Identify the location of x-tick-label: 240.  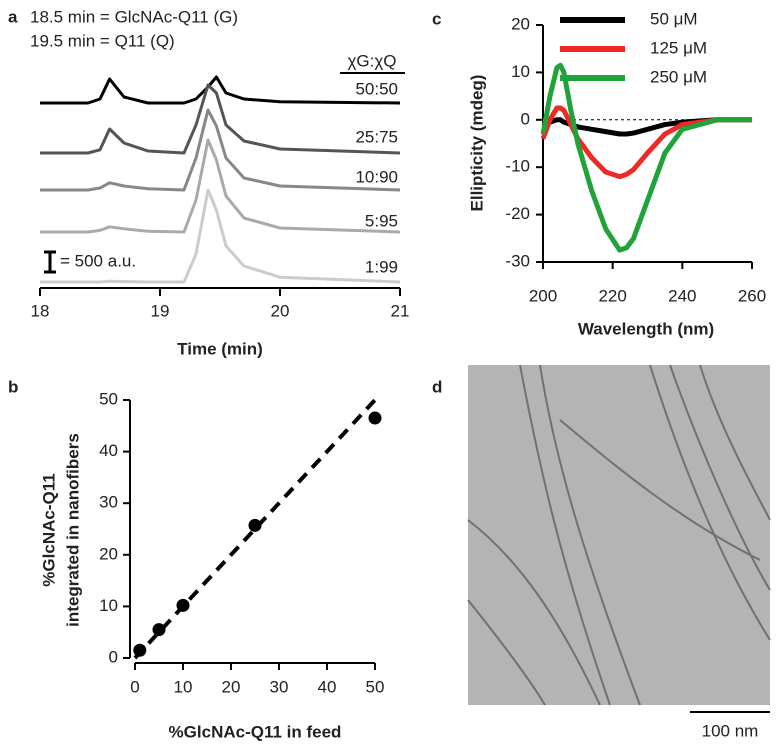
(682, 295).